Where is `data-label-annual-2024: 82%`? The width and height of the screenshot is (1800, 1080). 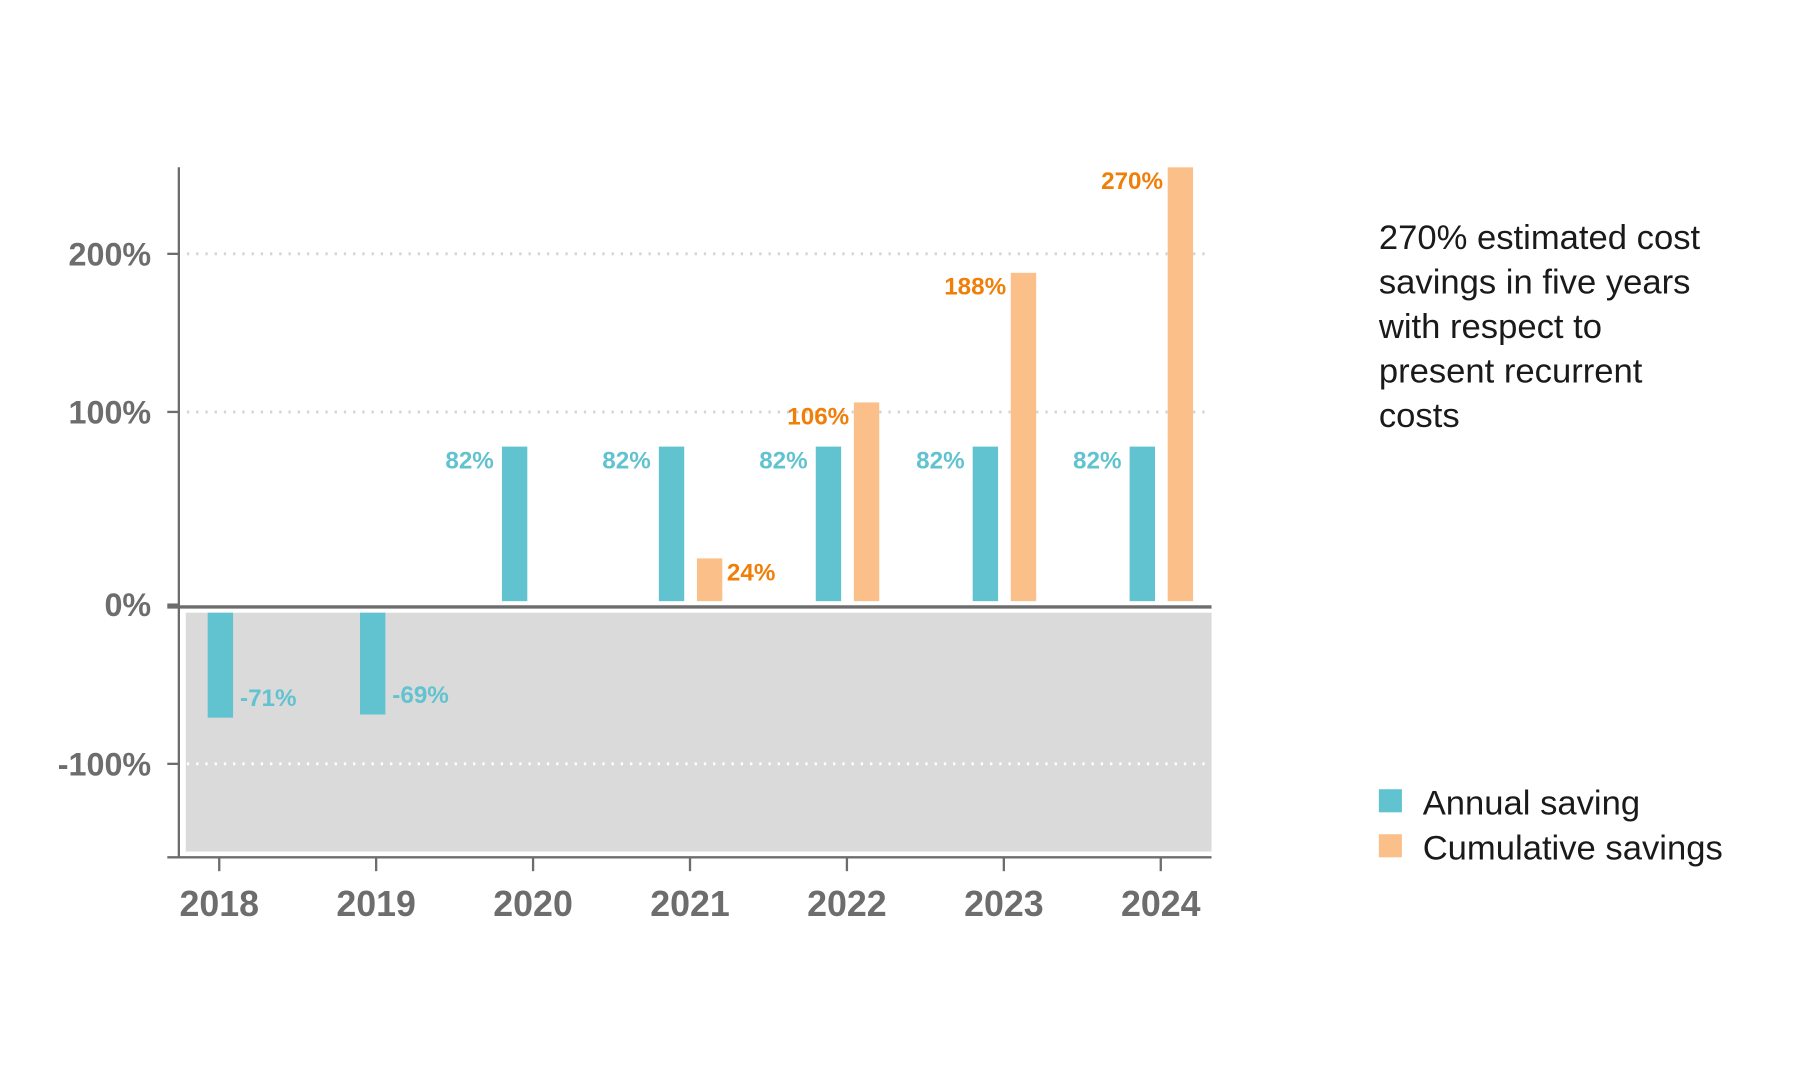
data-label-annual-2024: 82% is located at coordinates (1097, 461).